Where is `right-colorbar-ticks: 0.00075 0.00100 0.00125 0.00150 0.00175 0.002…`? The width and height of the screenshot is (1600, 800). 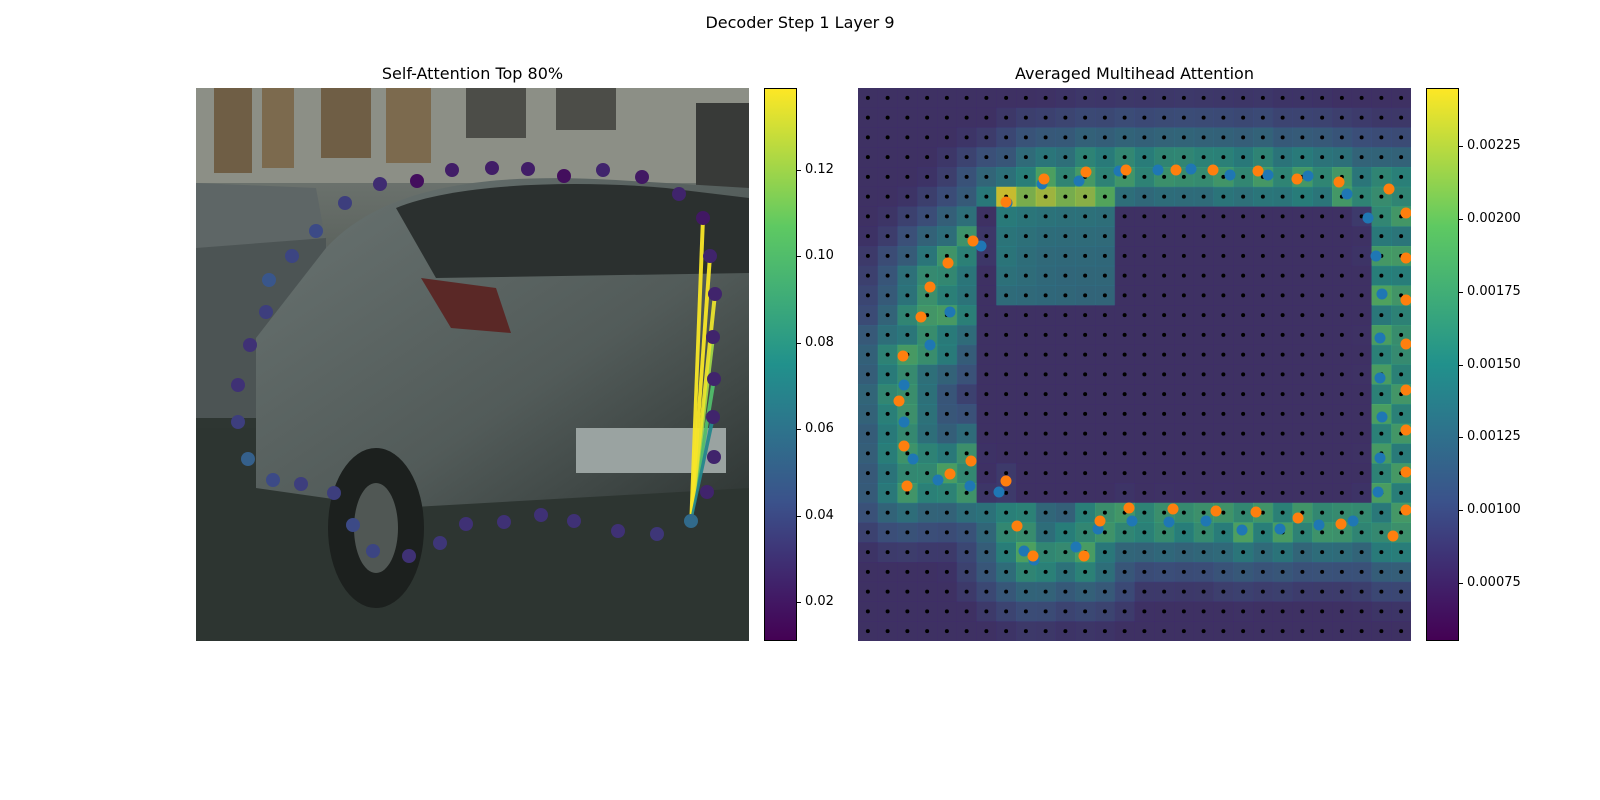
right-colorbar-ticks: 0.00075 0.00100 0.00125 0.00150 0.00175 0.002… is located at coordinates (1499, 364).